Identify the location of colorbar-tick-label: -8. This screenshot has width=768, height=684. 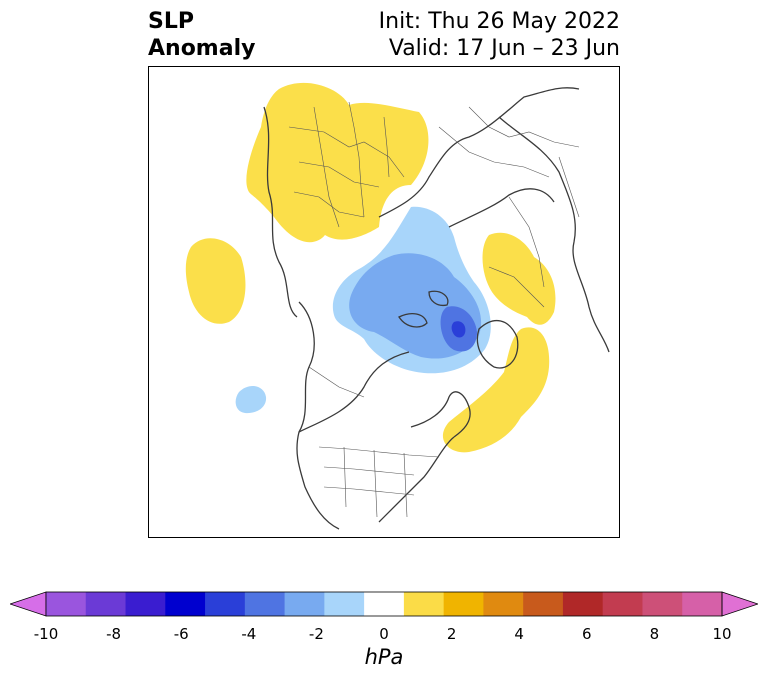
(114, 634).